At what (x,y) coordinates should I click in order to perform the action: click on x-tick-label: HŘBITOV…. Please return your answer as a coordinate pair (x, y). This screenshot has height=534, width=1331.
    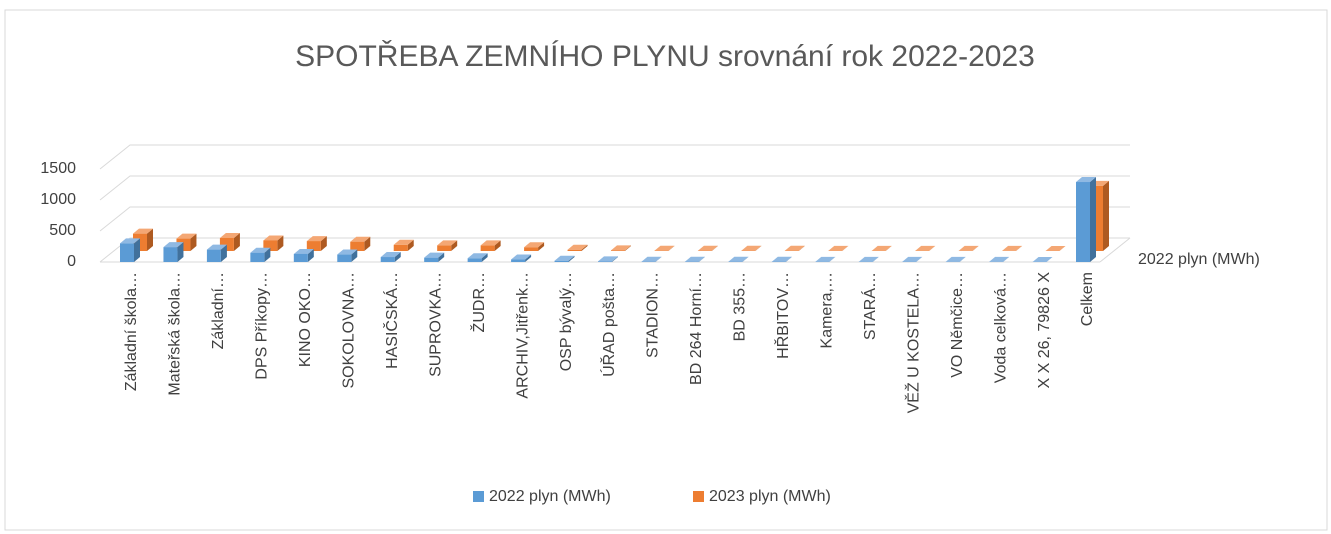
    Looking at the image, I should click on (782, 315).